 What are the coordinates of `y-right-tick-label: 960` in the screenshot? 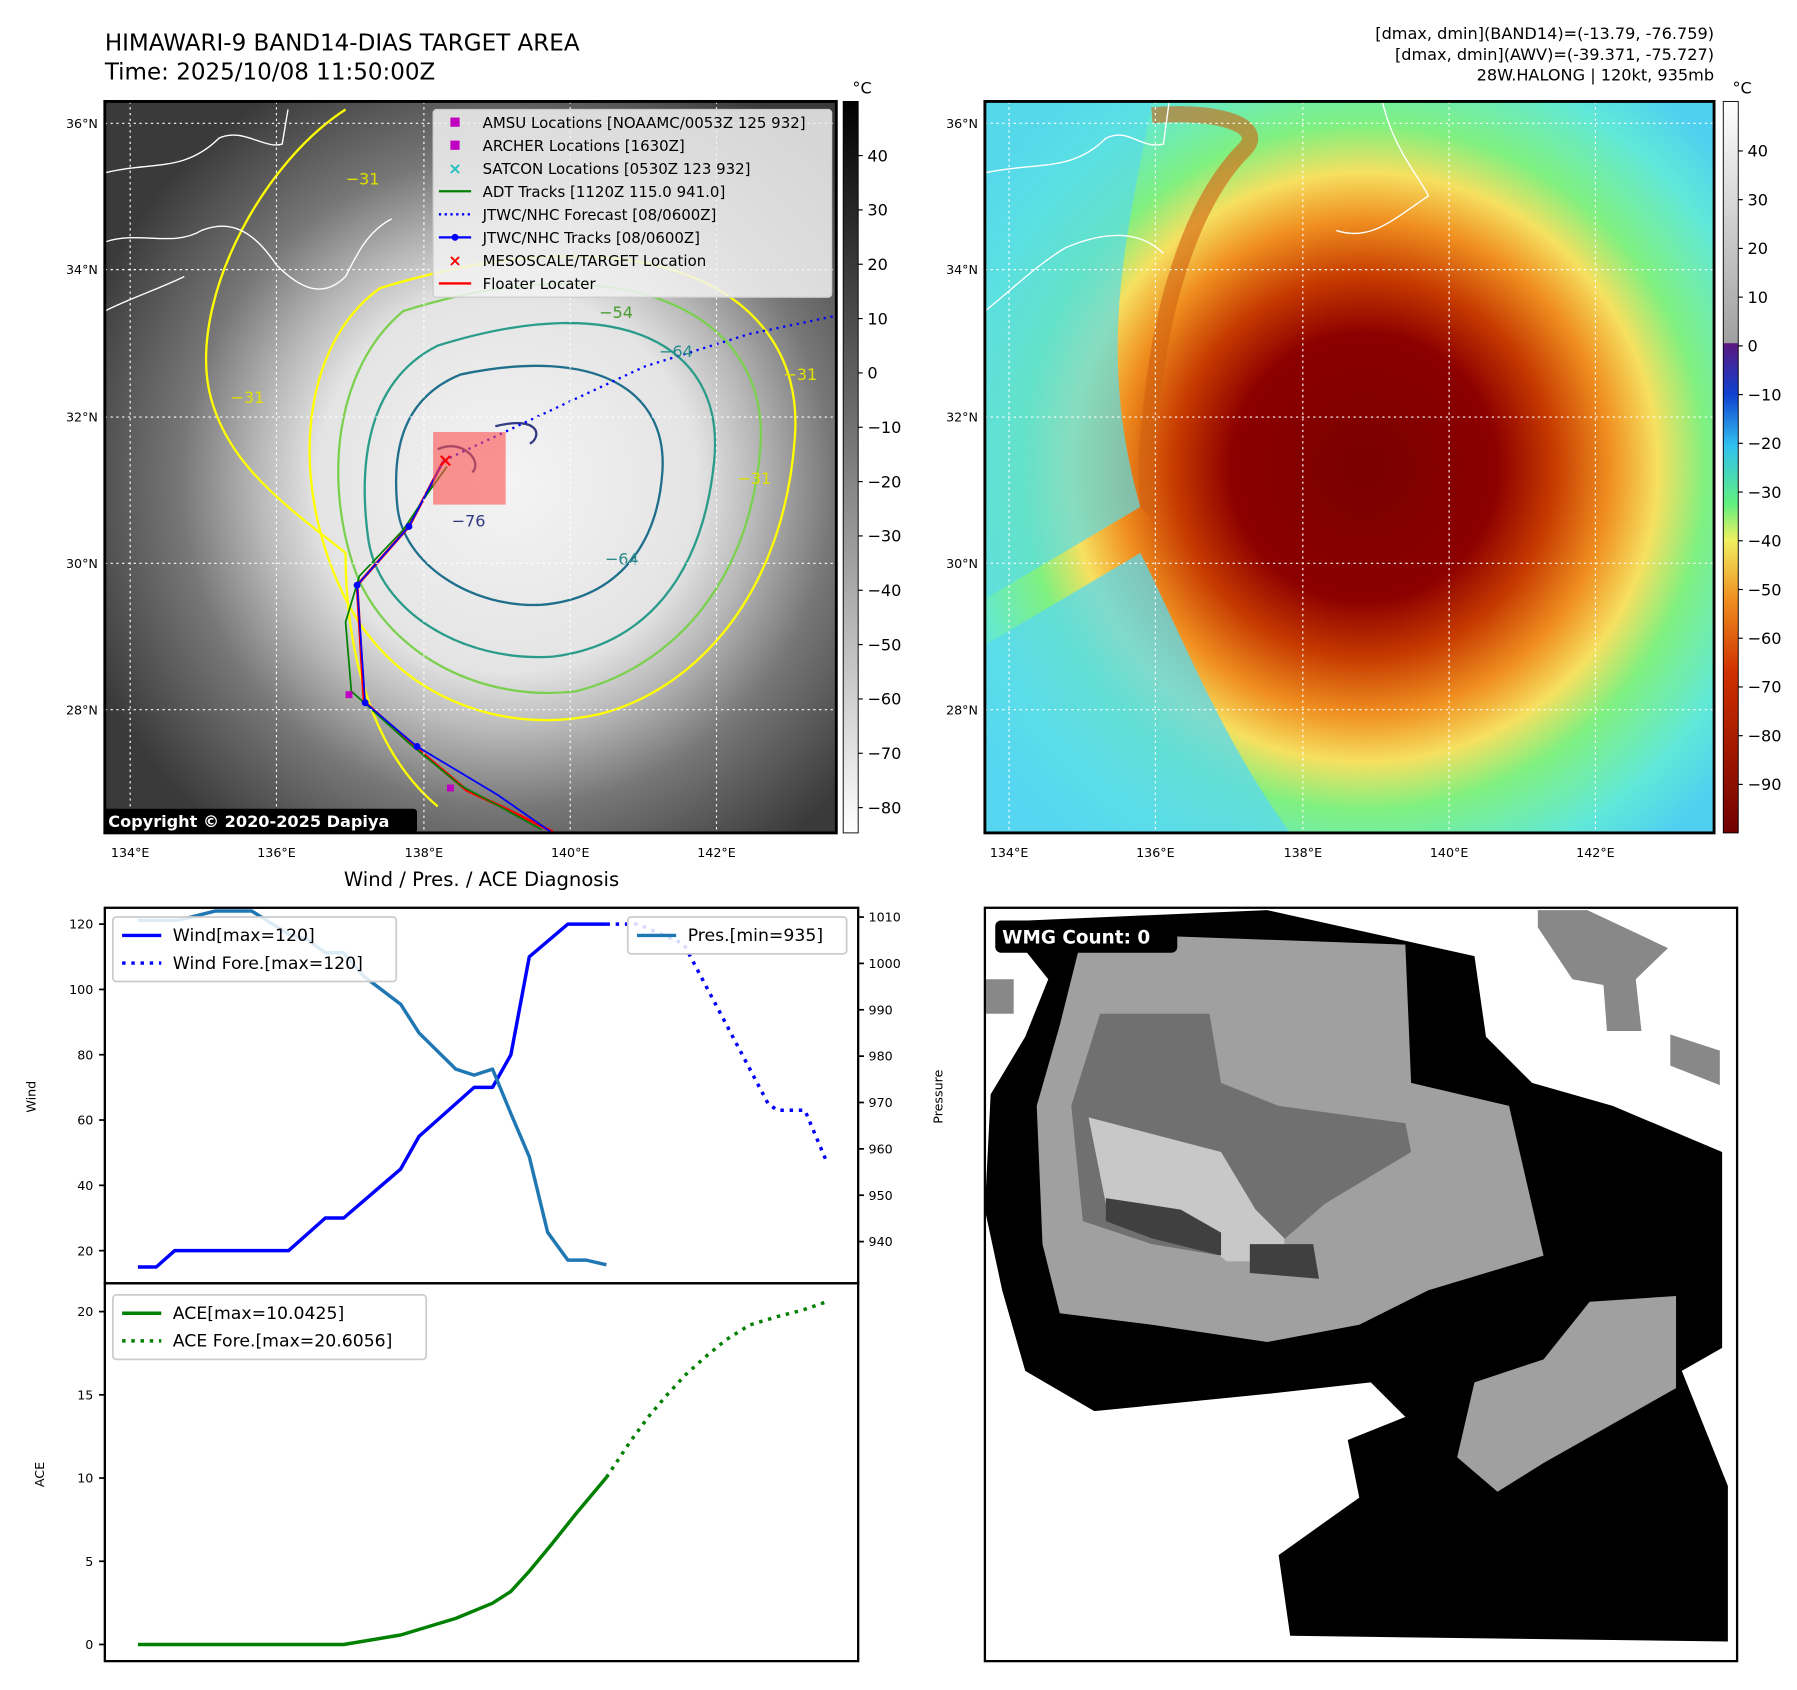 It's located at (881, 1148).